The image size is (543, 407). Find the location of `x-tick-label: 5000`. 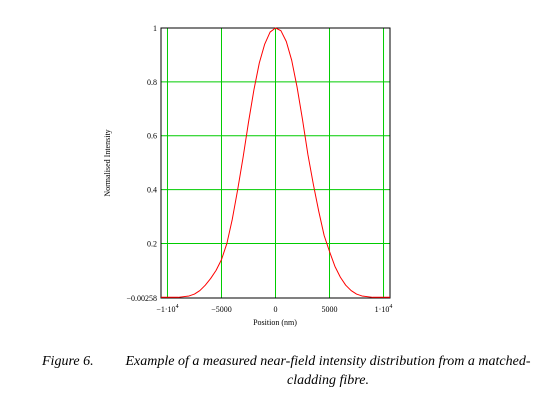

x-tick-label: 5000 is located at coordinates (330, 309).